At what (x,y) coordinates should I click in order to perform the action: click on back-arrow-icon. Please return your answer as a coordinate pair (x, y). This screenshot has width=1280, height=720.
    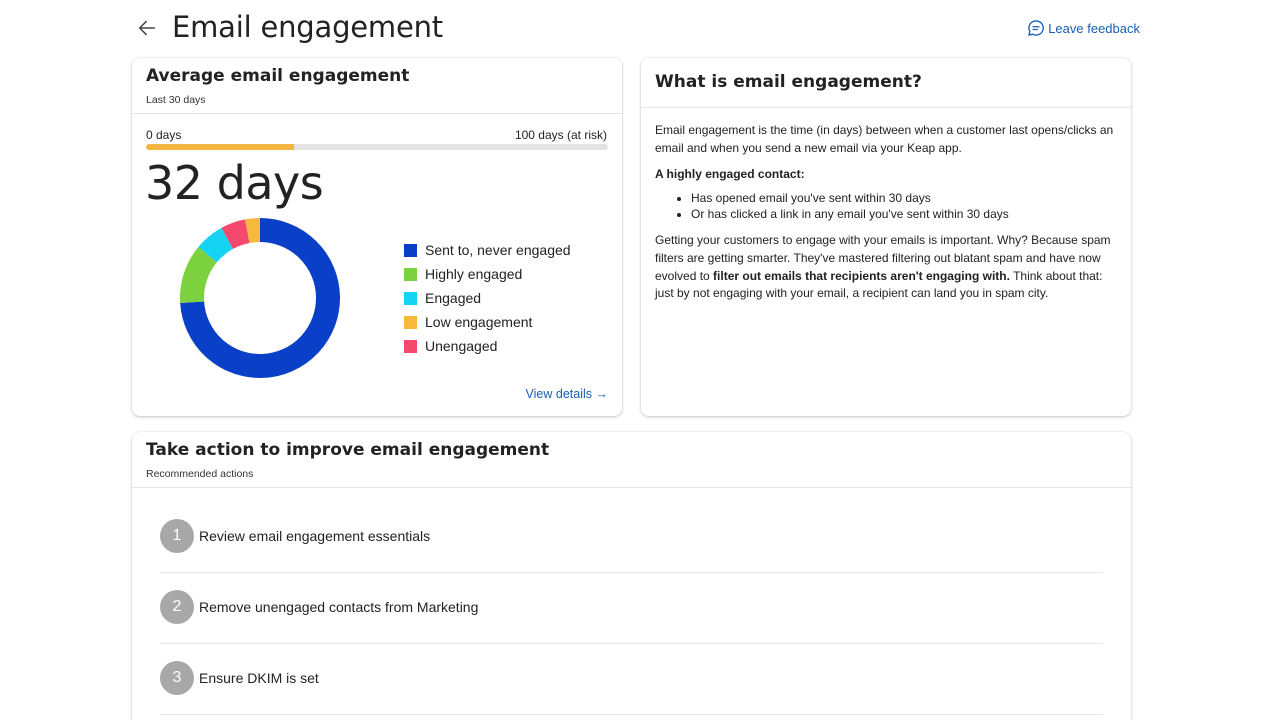
    Looking at the image, I should click on (147, 28).